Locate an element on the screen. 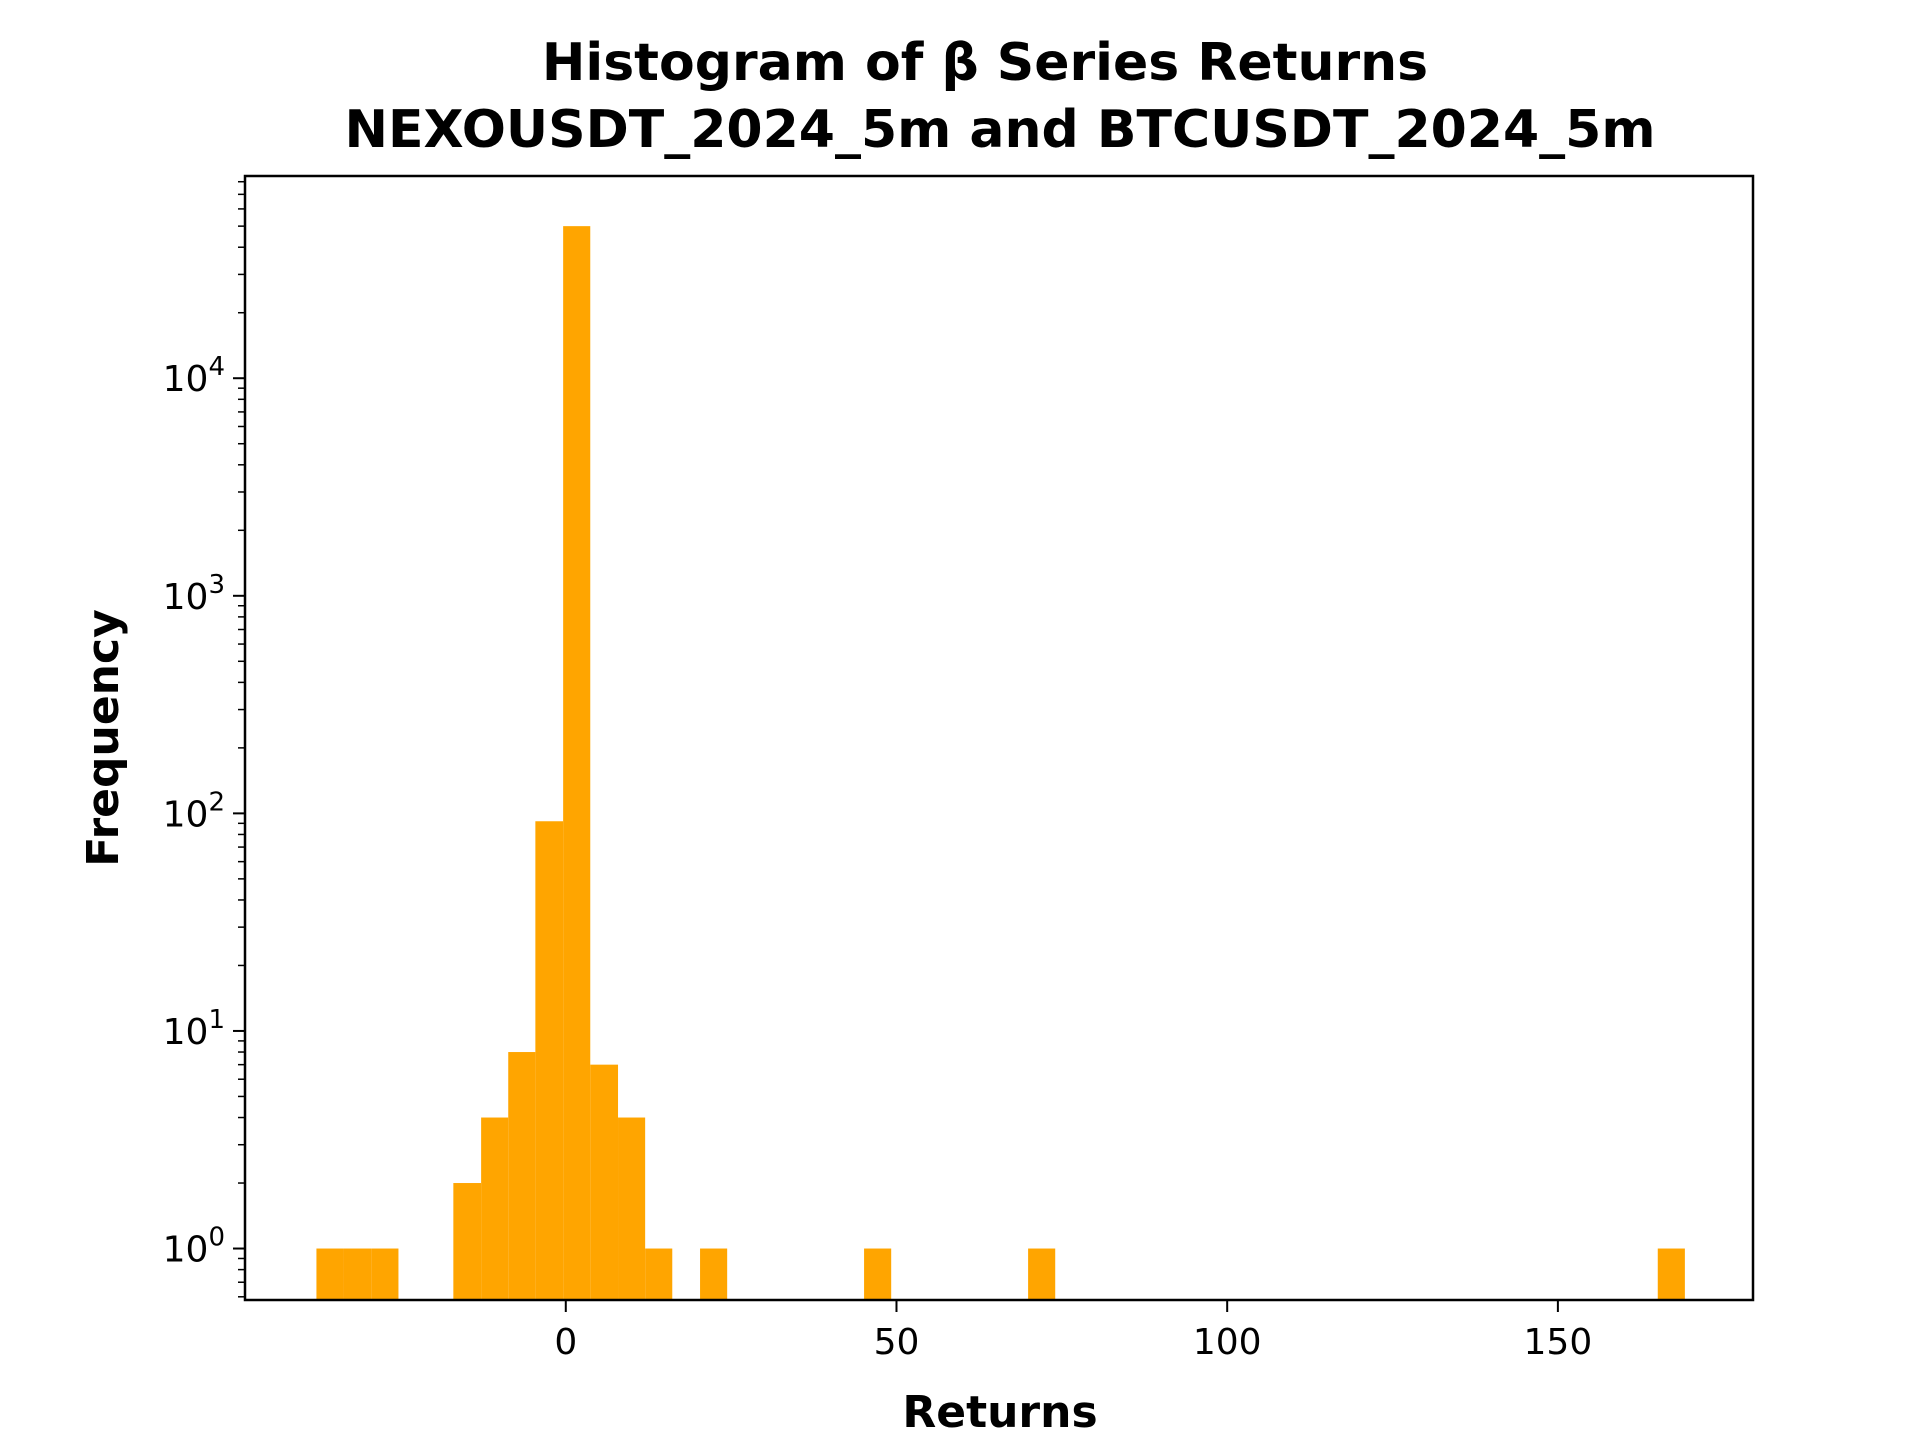 The image size is (1920, 1440). x-tick-label-1: 50 is located at coordinates (897, 1342).